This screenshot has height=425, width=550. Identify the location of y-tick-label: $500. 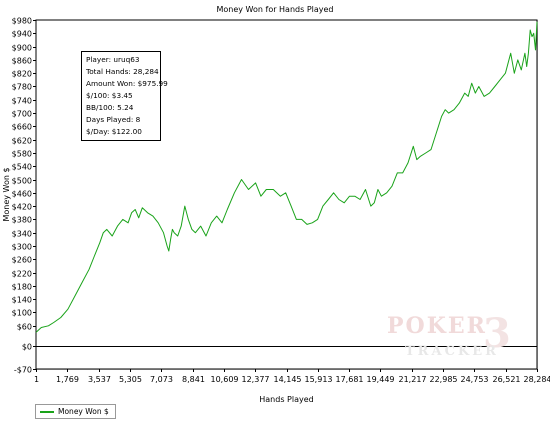
(22, 181).